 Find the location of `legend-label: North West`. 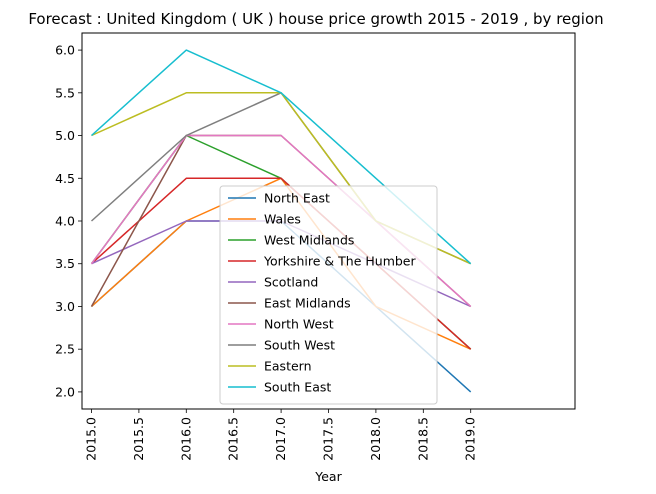

legend-label: North West is located at coordinates (299, 324).